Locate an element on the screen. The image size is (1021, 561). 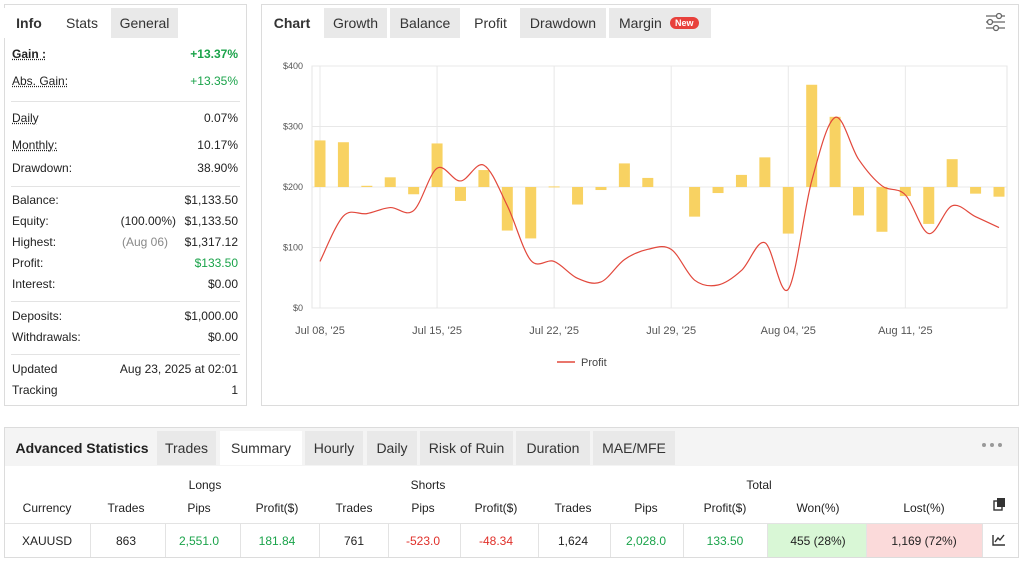
won-bg is located at coordinates (816, 540).